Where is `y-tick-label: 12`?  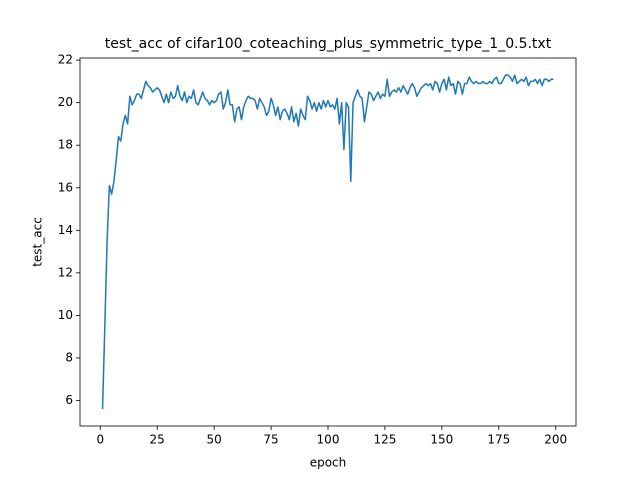 y-tick-label: 12 is located at coordinates (65, 272).